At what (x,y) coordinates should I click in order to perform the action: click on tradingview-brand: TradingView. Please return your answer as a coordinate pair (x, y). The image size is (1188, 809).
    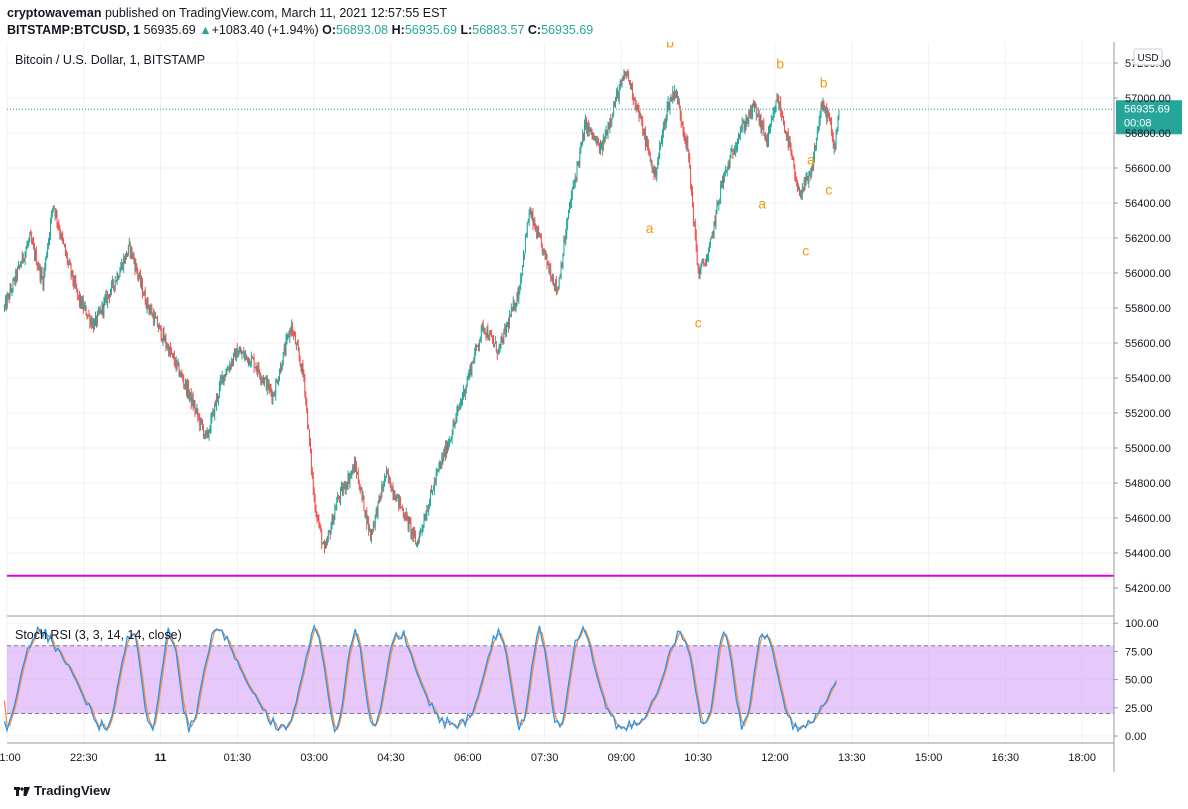
    Looking at the image, I should click on (62, 790).